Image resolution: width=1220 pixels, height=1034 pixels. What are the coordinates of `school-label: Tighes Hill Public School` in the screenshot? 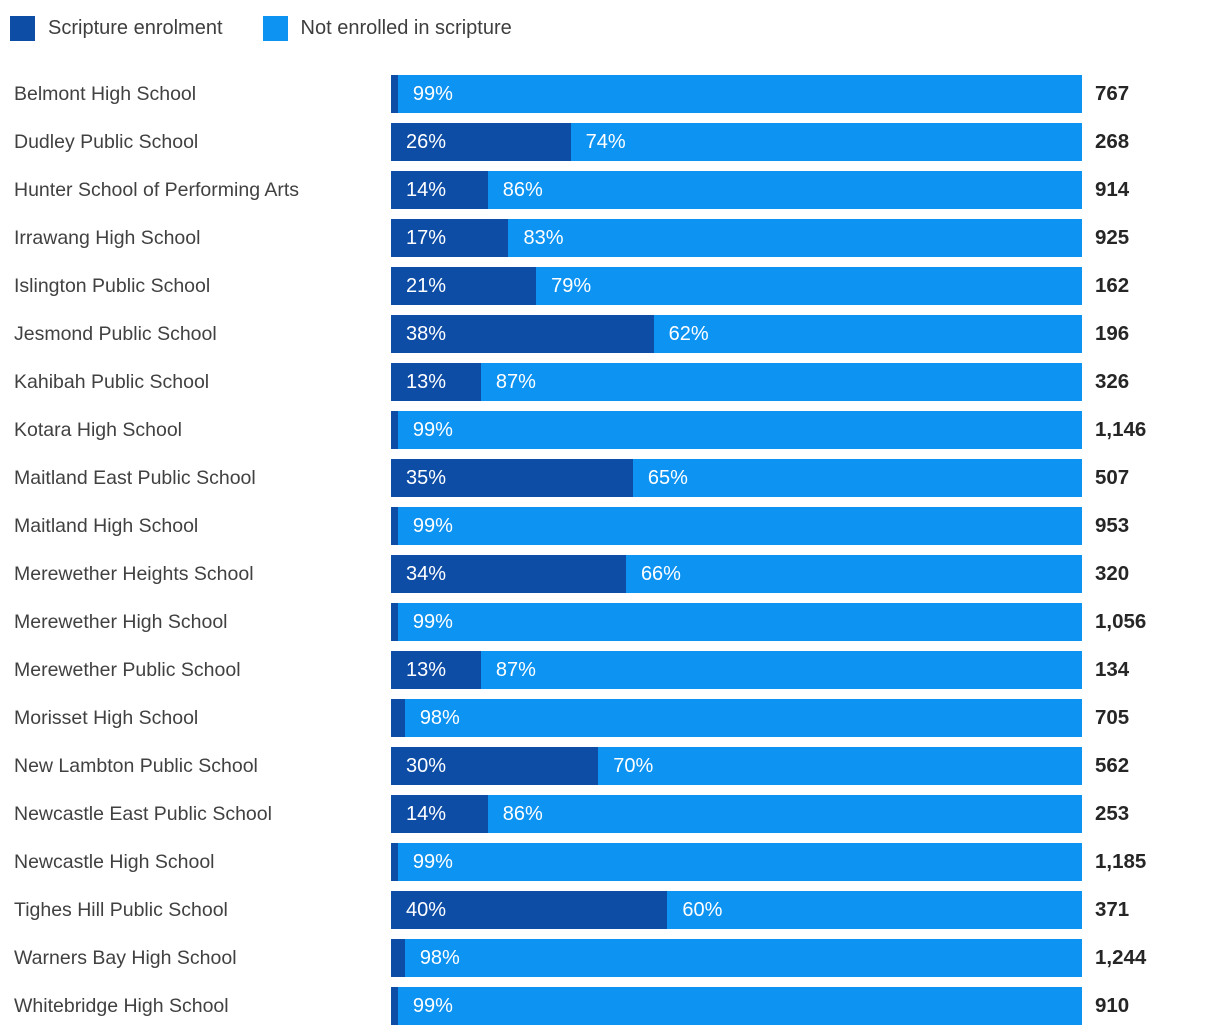 It's located at (121, 909).